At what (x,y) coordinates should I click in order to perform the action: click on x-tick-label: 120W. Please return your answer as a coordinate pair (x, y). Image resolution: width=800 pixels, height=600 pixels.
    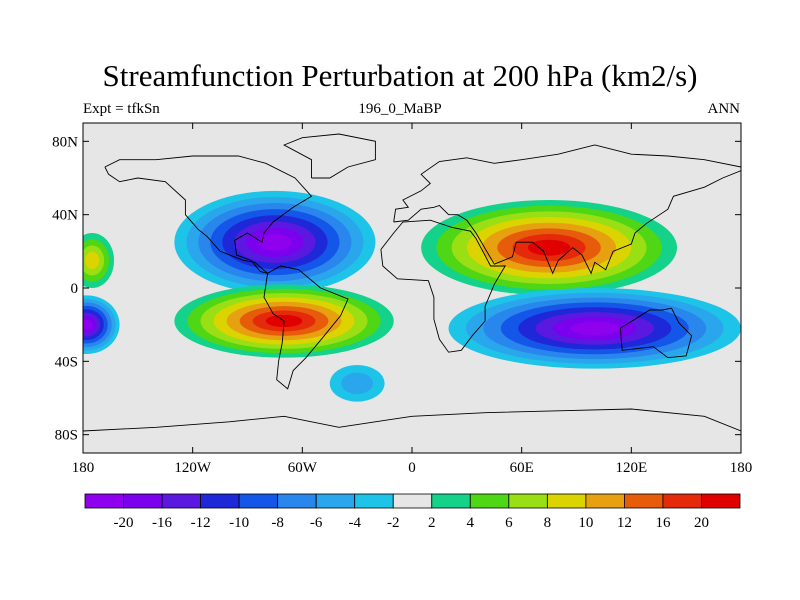
    Looking at the image, I should click on (193, 468).